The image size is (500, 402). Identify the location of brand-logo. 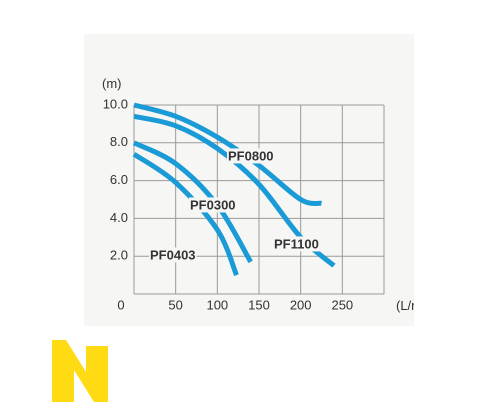
(80, 371).